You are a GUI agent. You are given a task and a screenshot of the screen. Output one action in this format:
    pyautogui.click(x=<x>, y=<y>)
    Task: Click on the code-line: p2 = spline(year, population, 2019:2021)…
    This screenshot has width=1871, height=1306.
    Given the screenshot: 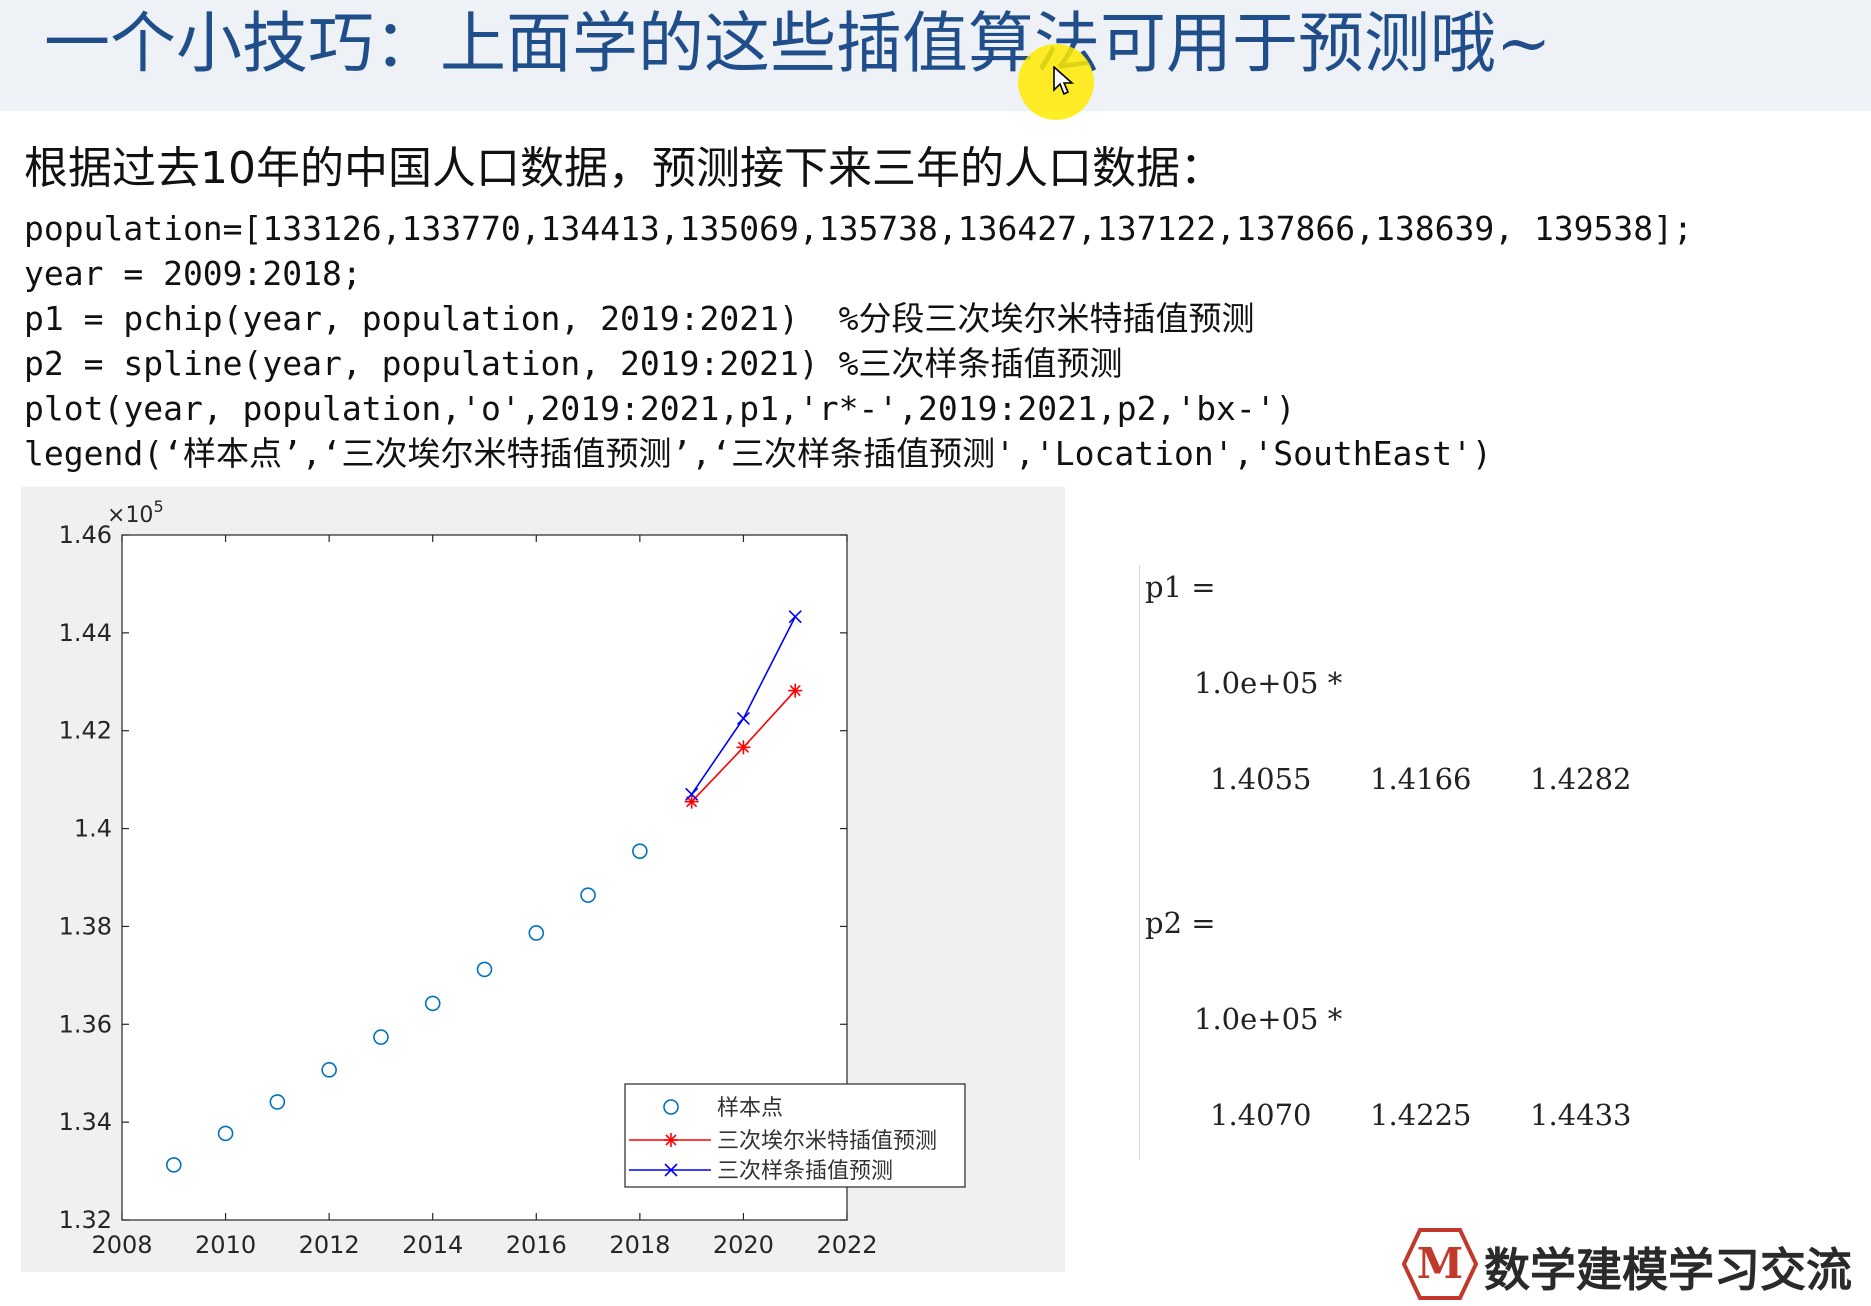 What is the action you would take?
    pyautogui.click(x=573, y=363)
    